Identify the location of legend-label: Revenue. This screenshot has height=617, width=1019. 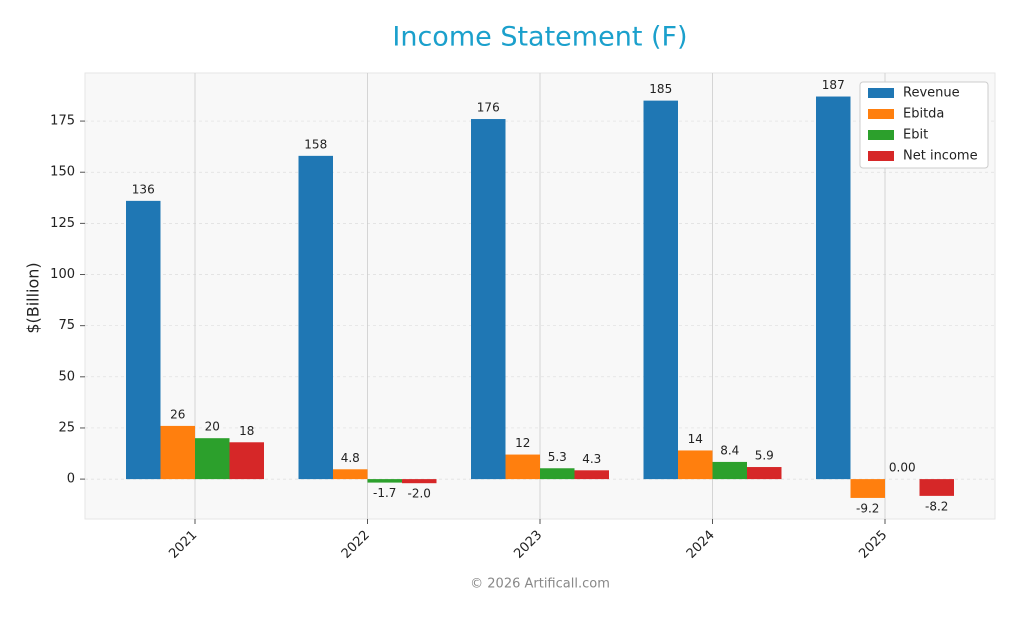
(931, 93).